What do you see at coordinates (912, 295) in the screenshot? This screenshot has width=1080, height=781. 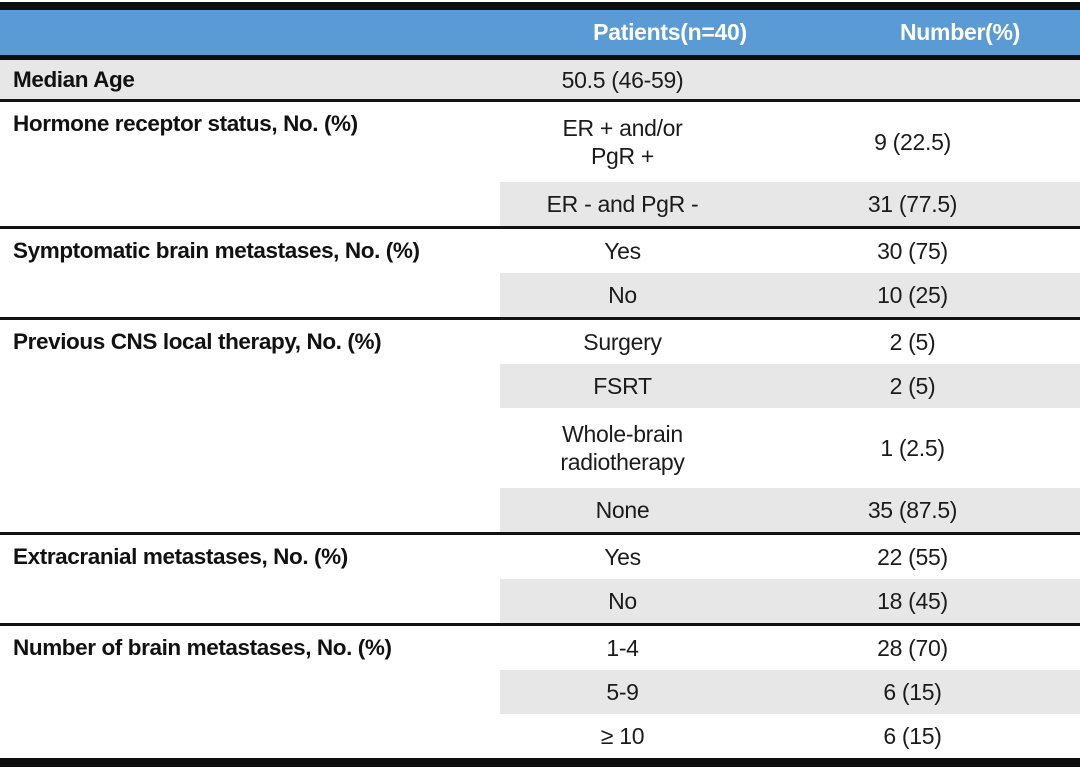 I see `number-cell: 10 (25)` at bounding box center [912, 295].